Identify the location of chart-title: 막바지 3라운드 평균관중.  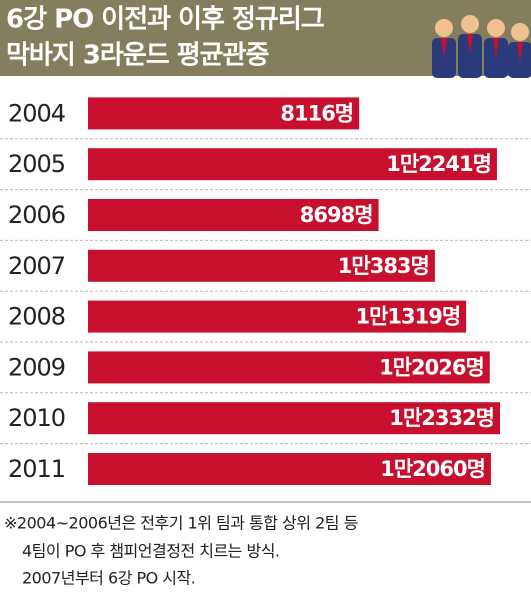
(137, 56).